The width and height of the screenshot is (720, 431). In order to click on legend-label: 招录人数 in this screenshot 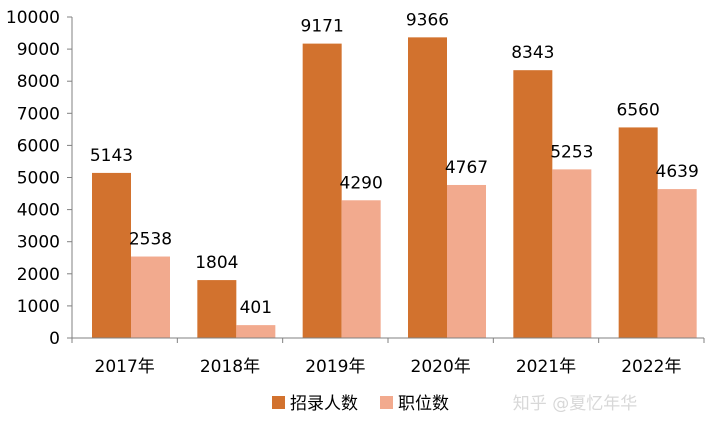, I will do `click(324, 404)`.